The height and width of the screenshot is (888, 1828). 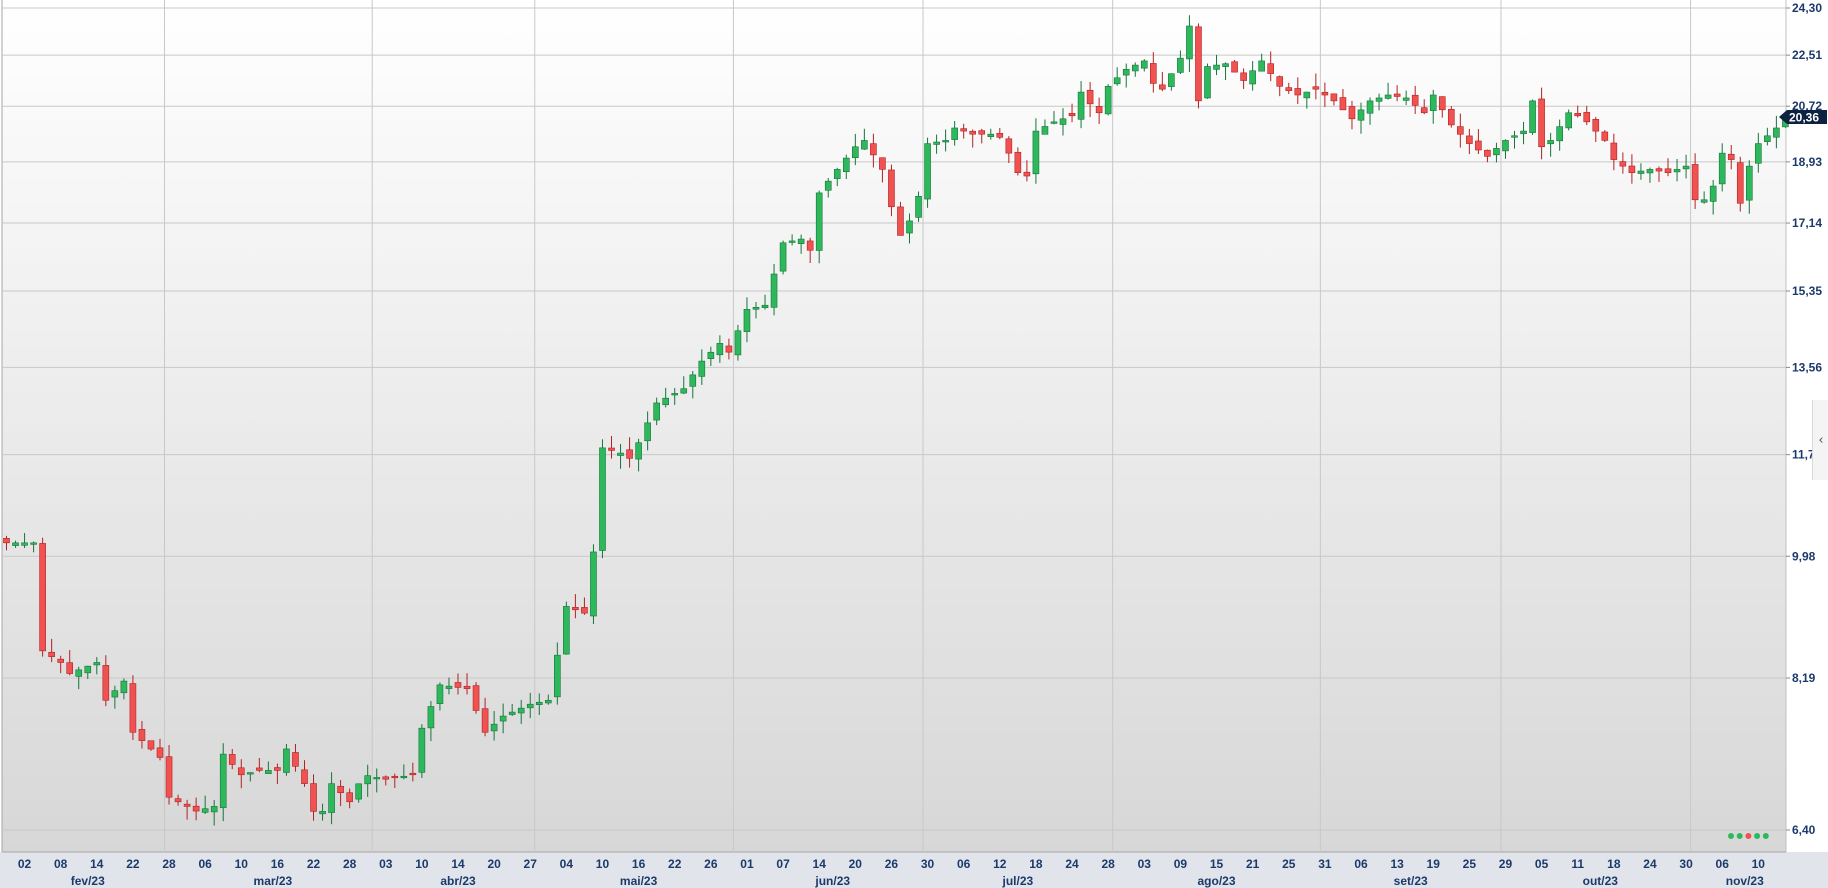 What do you see at coordinates (1542, 864) in the screenshot?
I see `x-tick-label: 05` at bounding box center [1542, 864].